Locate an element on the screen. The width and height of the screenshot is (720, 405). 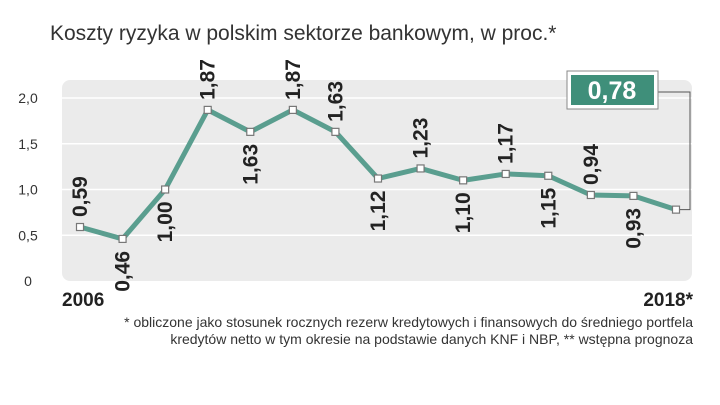
data-label: 0,93 is located at coordinates (633, 228).